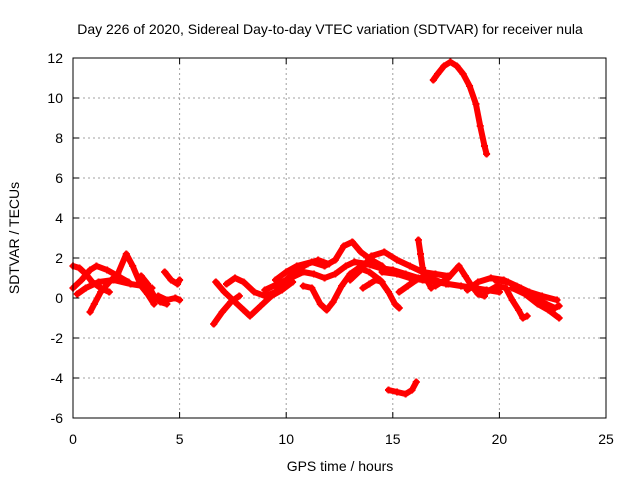 Image resolution: width=640 pixels, height=480 pixels. I want to click on y-tick-label: 2, so click(59, 258).